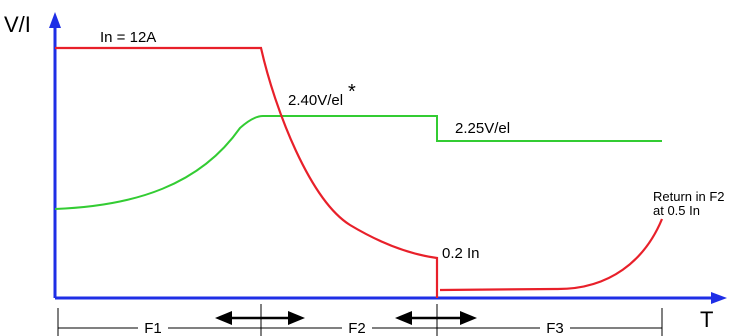 The width and height of the screenshot is (739, 336). Describe the element at coordinates (153, 328) in the screenshot. I see `phase-label-f1: F1` at that location.